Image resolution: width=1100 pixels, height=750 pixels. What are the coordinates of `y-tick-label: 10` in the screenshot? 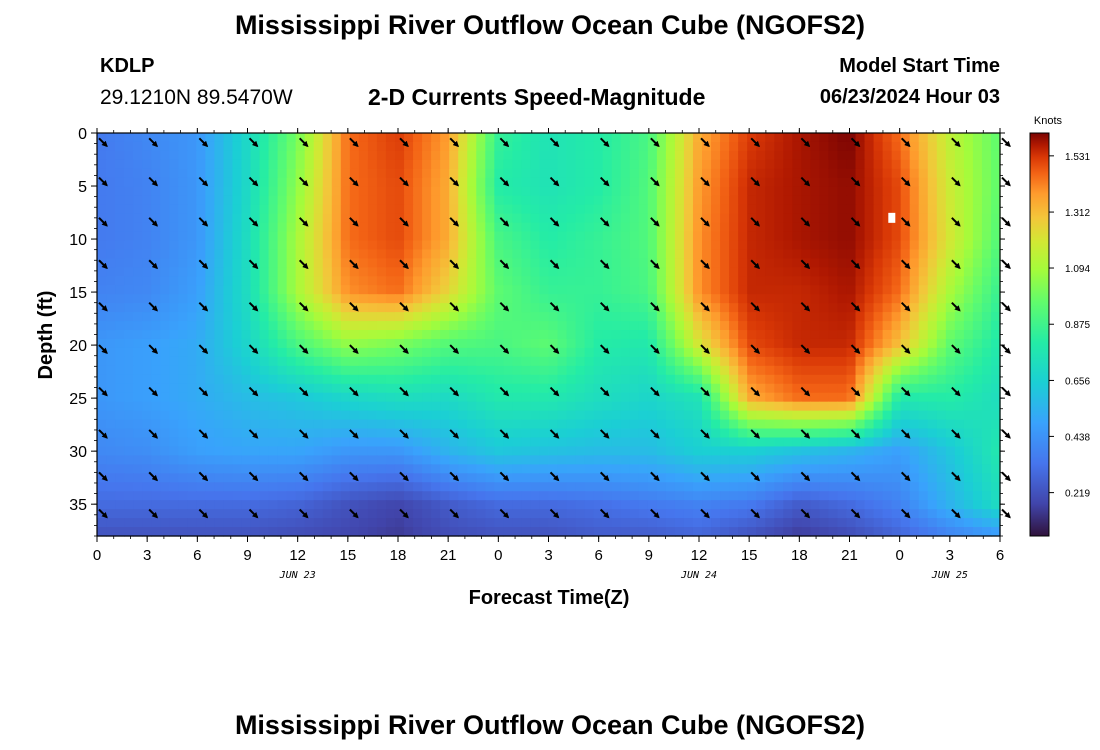 It's located at (78, 240).